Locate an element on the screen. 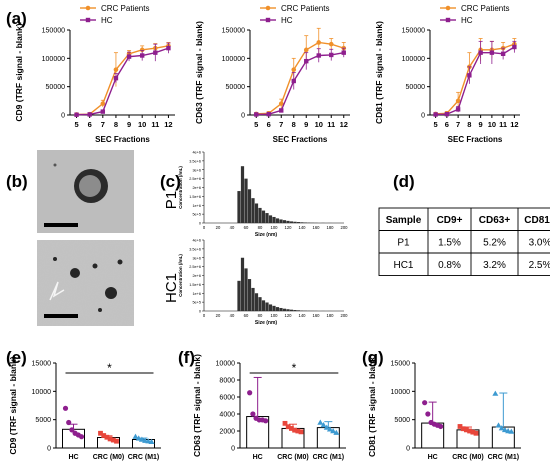 This screenshot has height=471, width=550. table-cell: 0.8% is located at coordinates (449, 265).